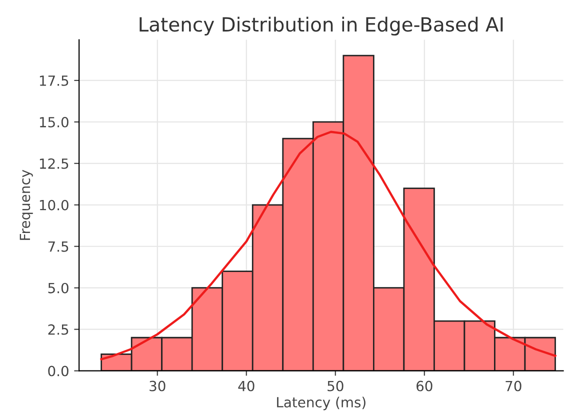  Describe the element at coordinates (336, 386) in the screenshot. I see `x-tick-label: 50` at that location.